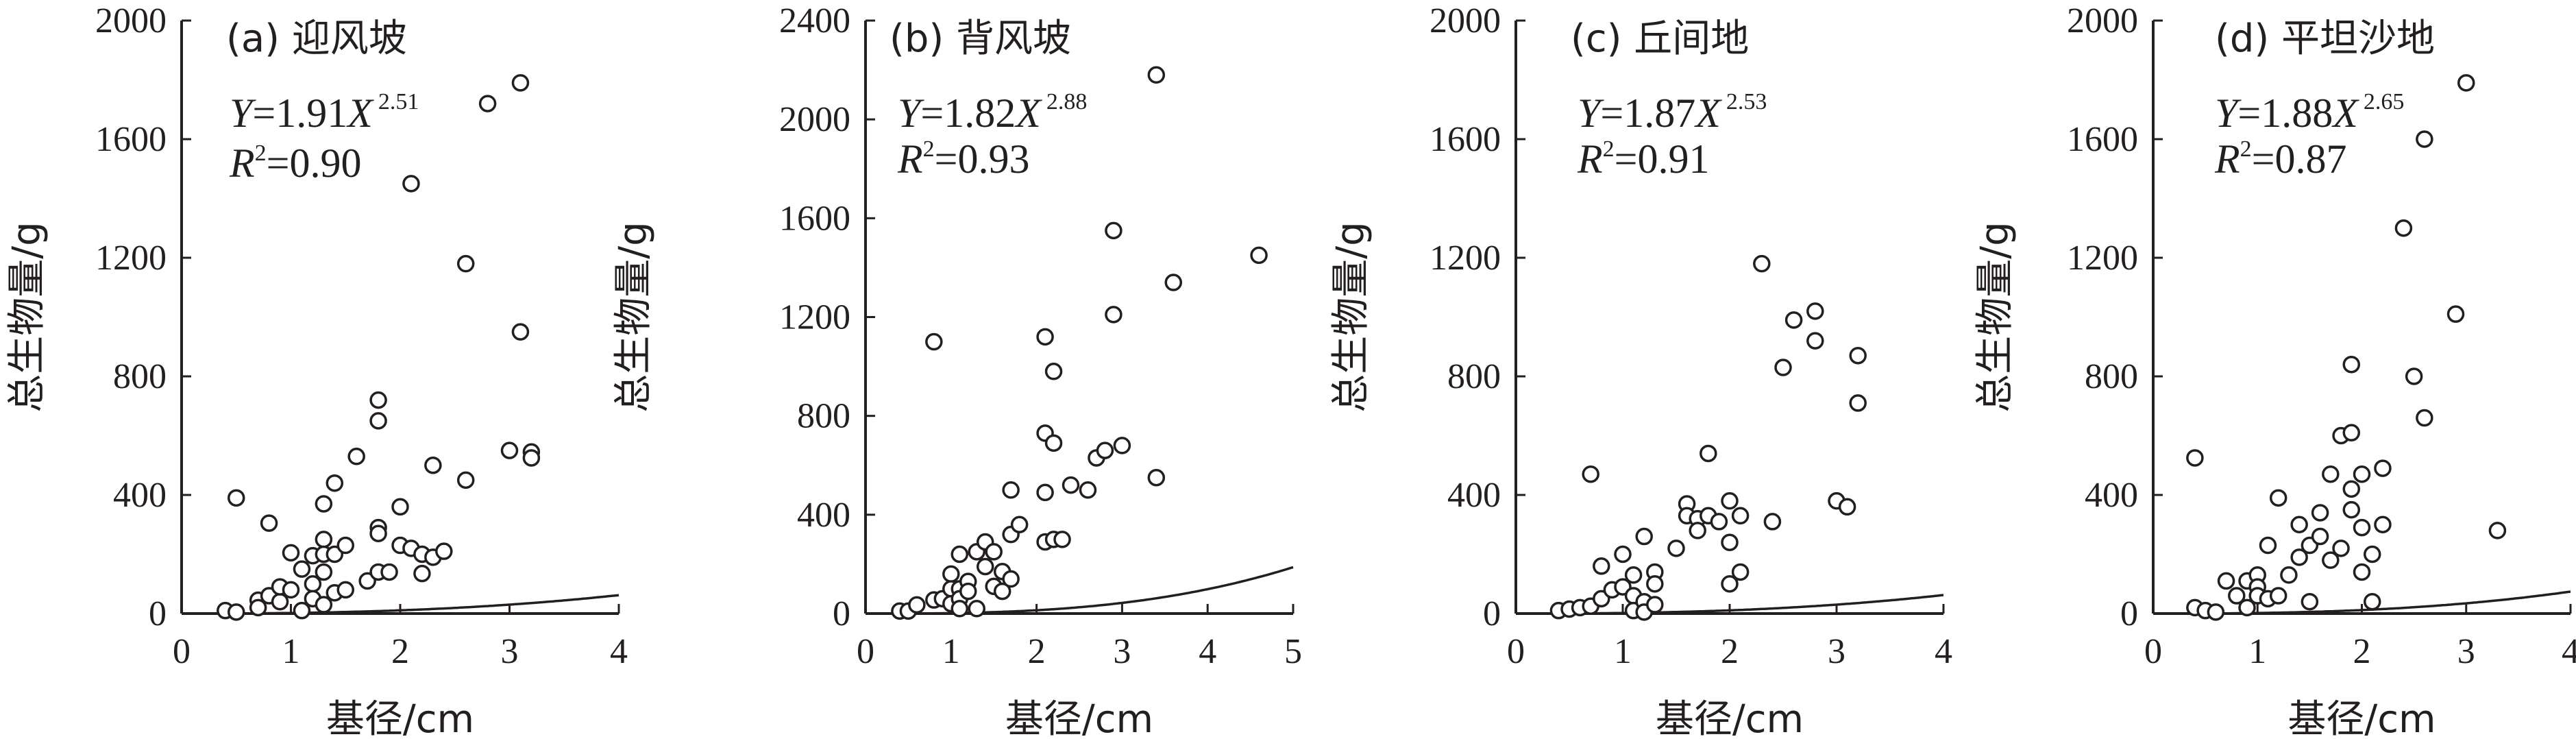 This screenshot has height=739, width=2576. What do you see at coordinates (1080, 590) in the screenshot?
I see `fit-curve` at bounding box center [1080, 590].